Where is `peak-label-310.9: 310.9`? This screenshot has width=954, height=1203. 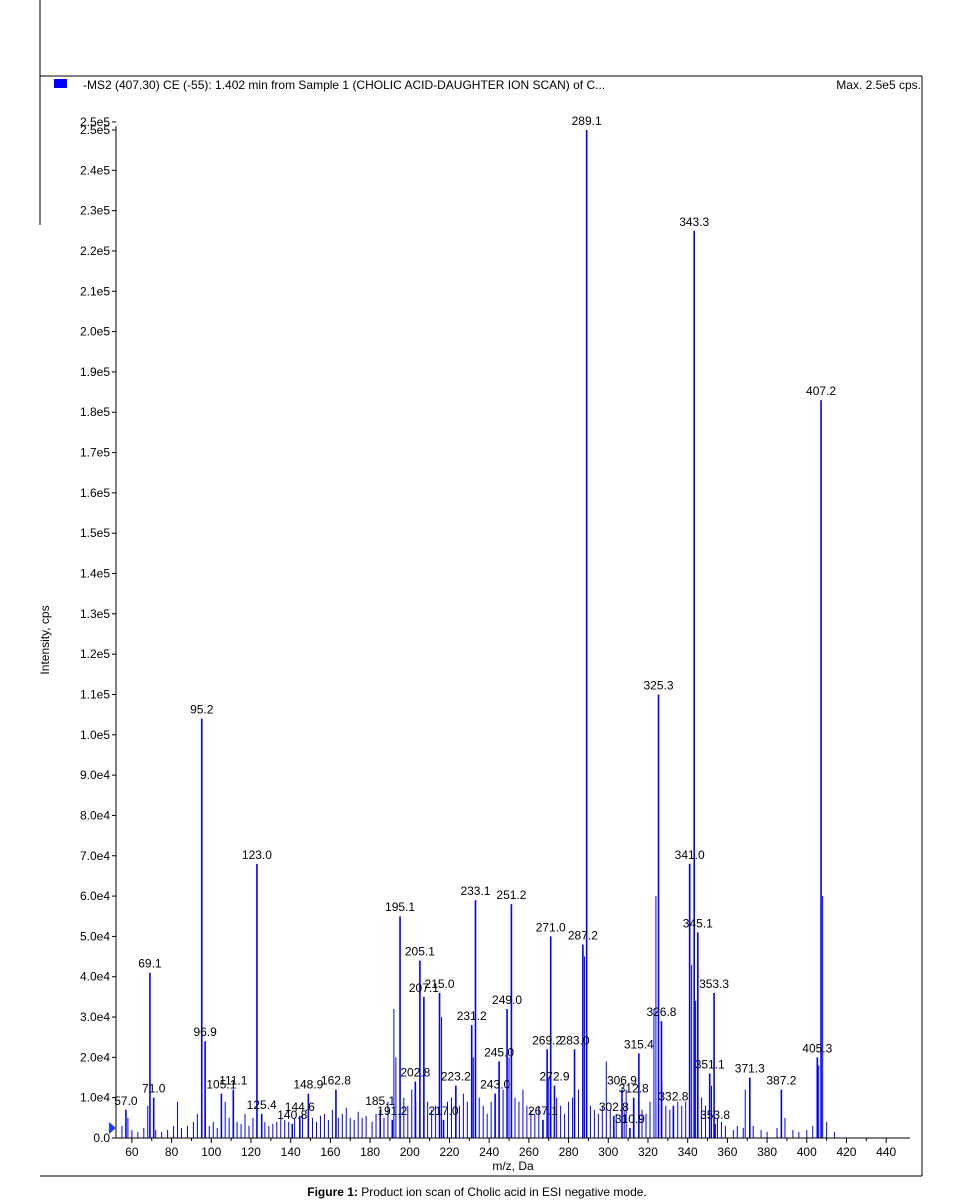
peak-label-310.9: 310.9 is located at coordinates (630, 1119).